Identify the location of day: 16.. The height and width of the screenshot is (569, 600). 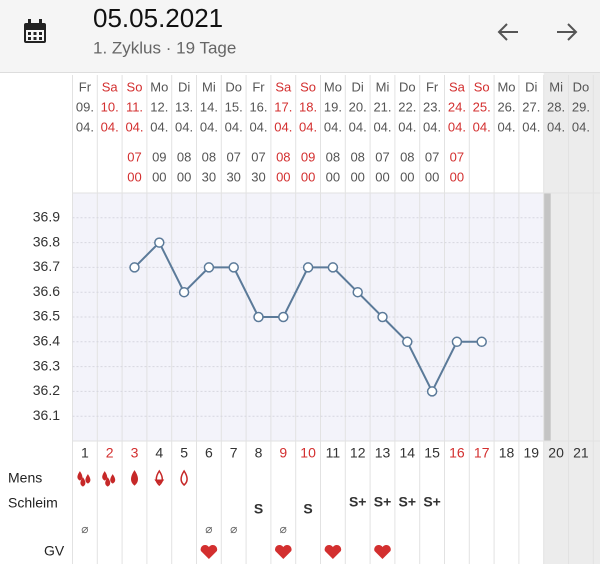
(258, 106).